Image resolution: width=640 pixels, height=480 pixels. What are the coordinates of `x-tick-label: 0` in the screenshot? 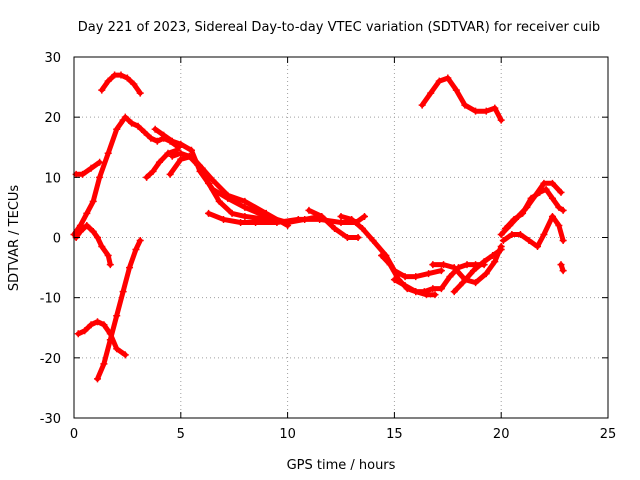 It's located at (74, 434).